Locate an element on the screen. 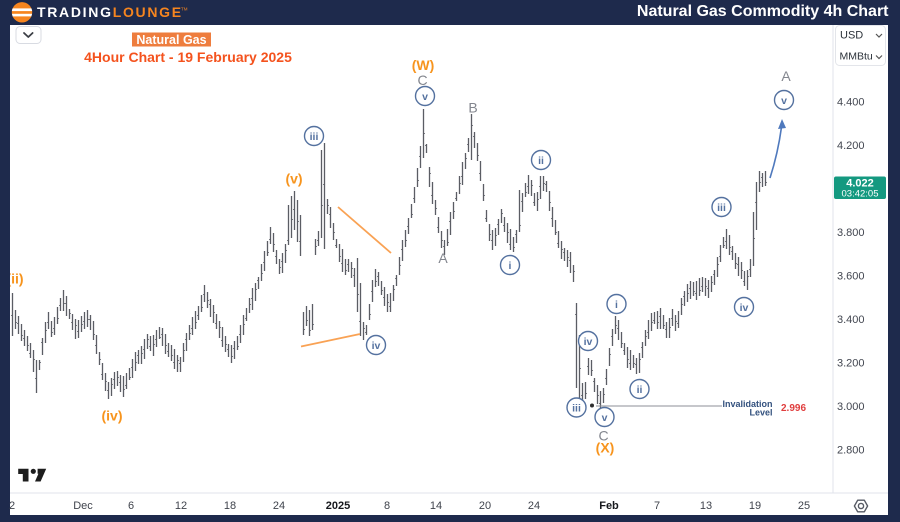 Image resolution: width=900 pixels, height=522 pixels. svg-text: 3.600 is located at coordinates (851, 277).